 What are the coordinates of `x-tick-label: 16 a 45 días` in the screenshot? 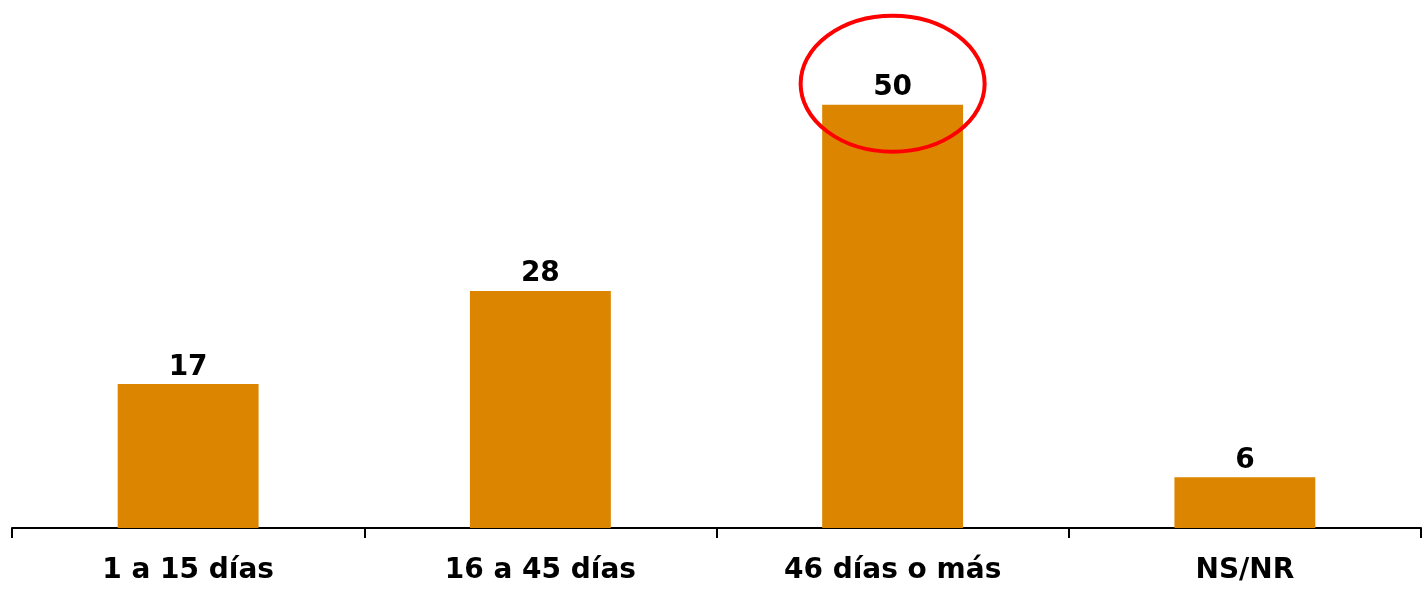 It's located at (540, 568).